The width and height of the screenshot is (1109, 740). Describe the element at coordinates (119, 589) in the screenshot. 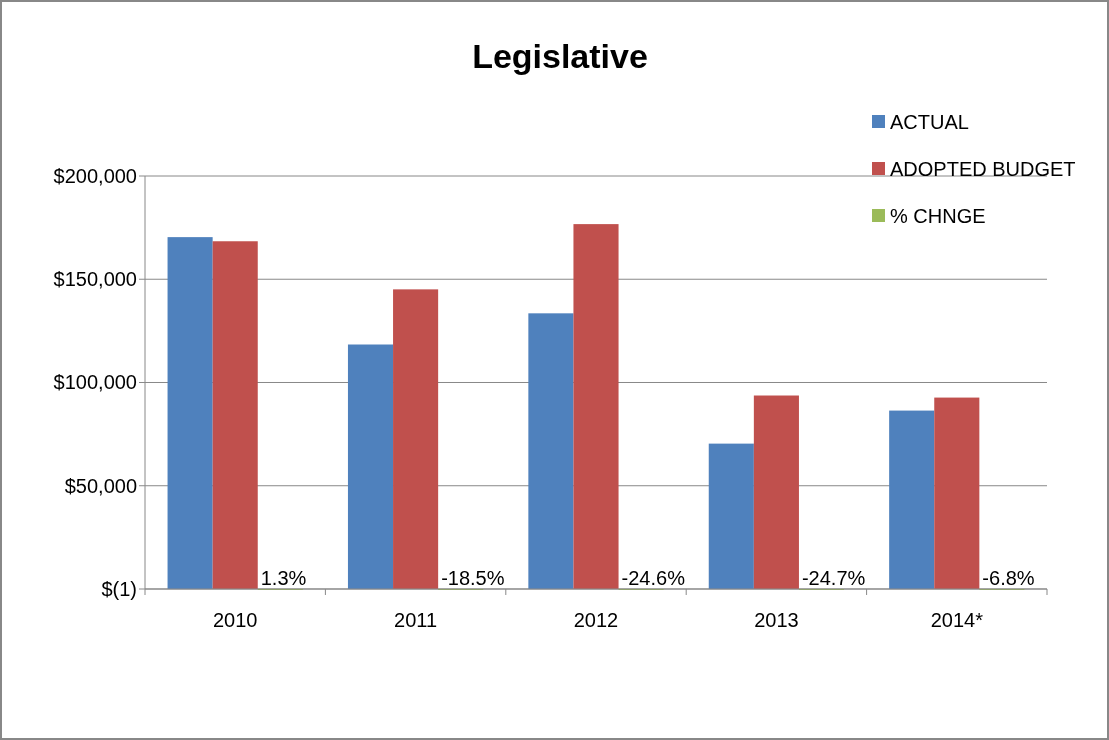

I see `y-tick-label: $(1)` at that location.